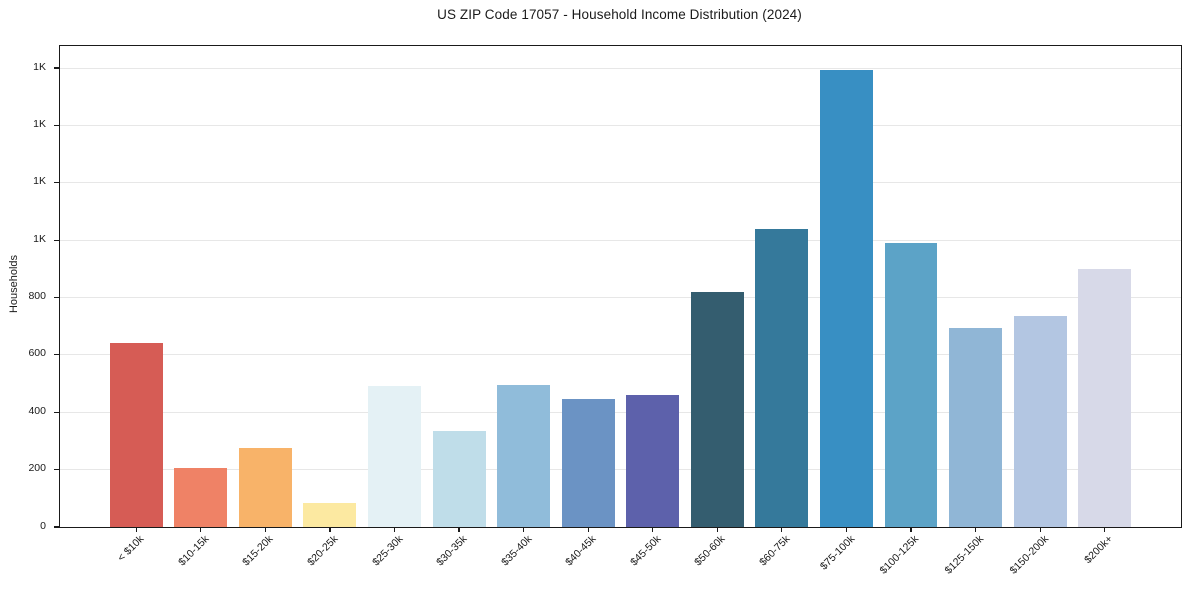 This screenshot has width=1189, height=590. Describe the element at coordinates (136, 435) in the screenshot. I see `bar-10k` at that location.